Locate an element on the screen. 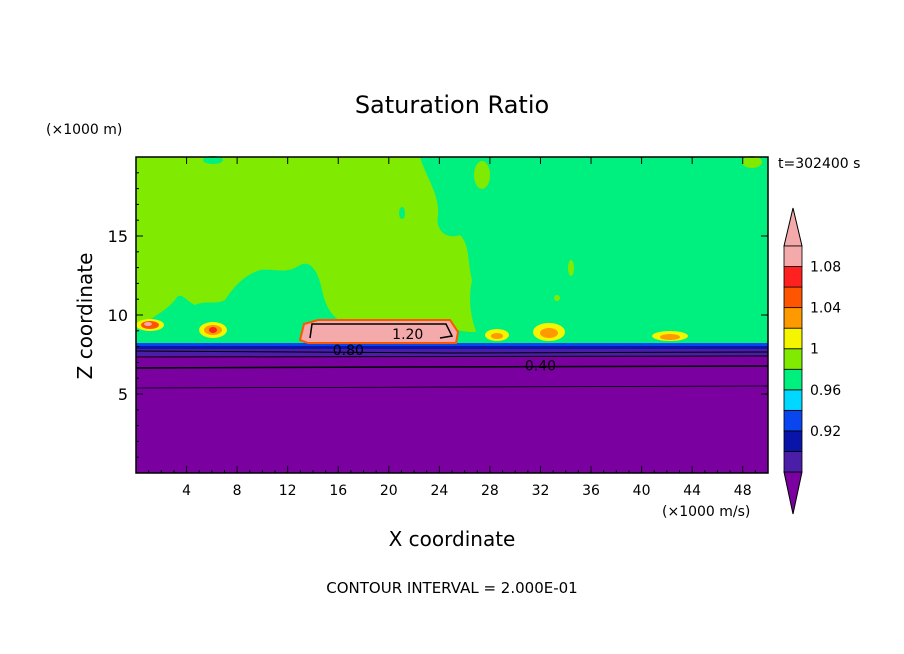  y-axis-label: Z coordinate is located at coordinates (85, 316).